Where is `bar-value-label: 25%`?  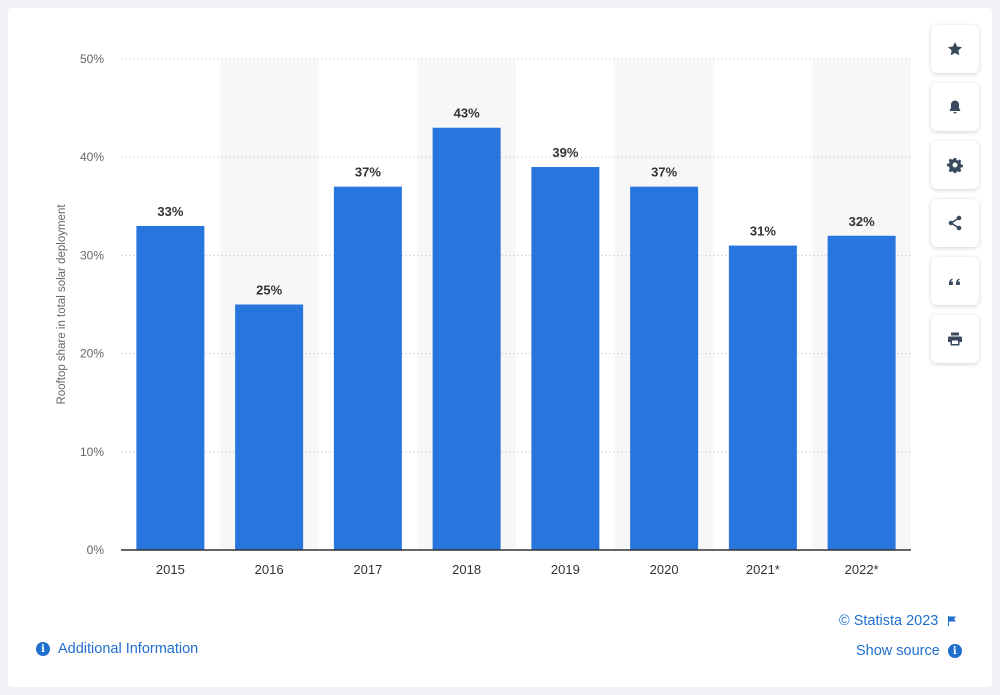 bar-value-label: 25% is located at coordinates (269, 290).